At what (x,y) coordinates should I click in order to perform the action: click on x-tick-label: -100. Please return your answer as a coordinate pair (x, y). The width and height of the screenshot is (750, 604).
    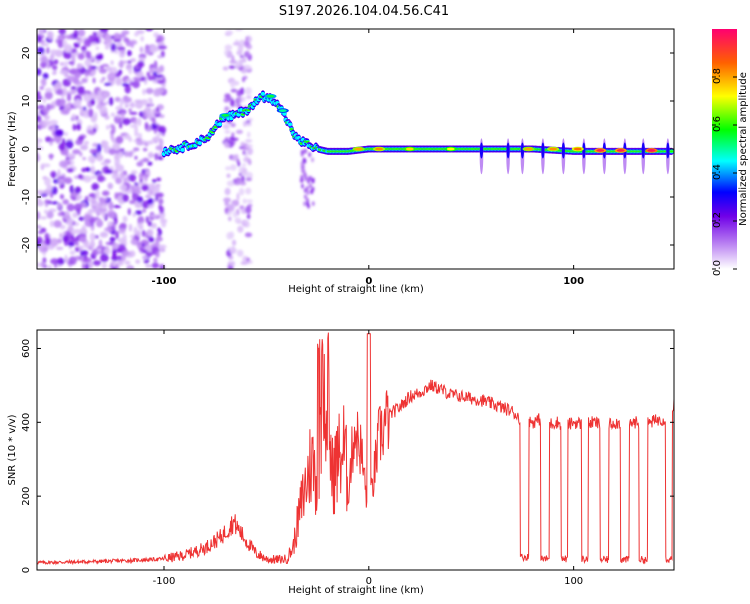
    Looking at the image, I should click on (163, 281).